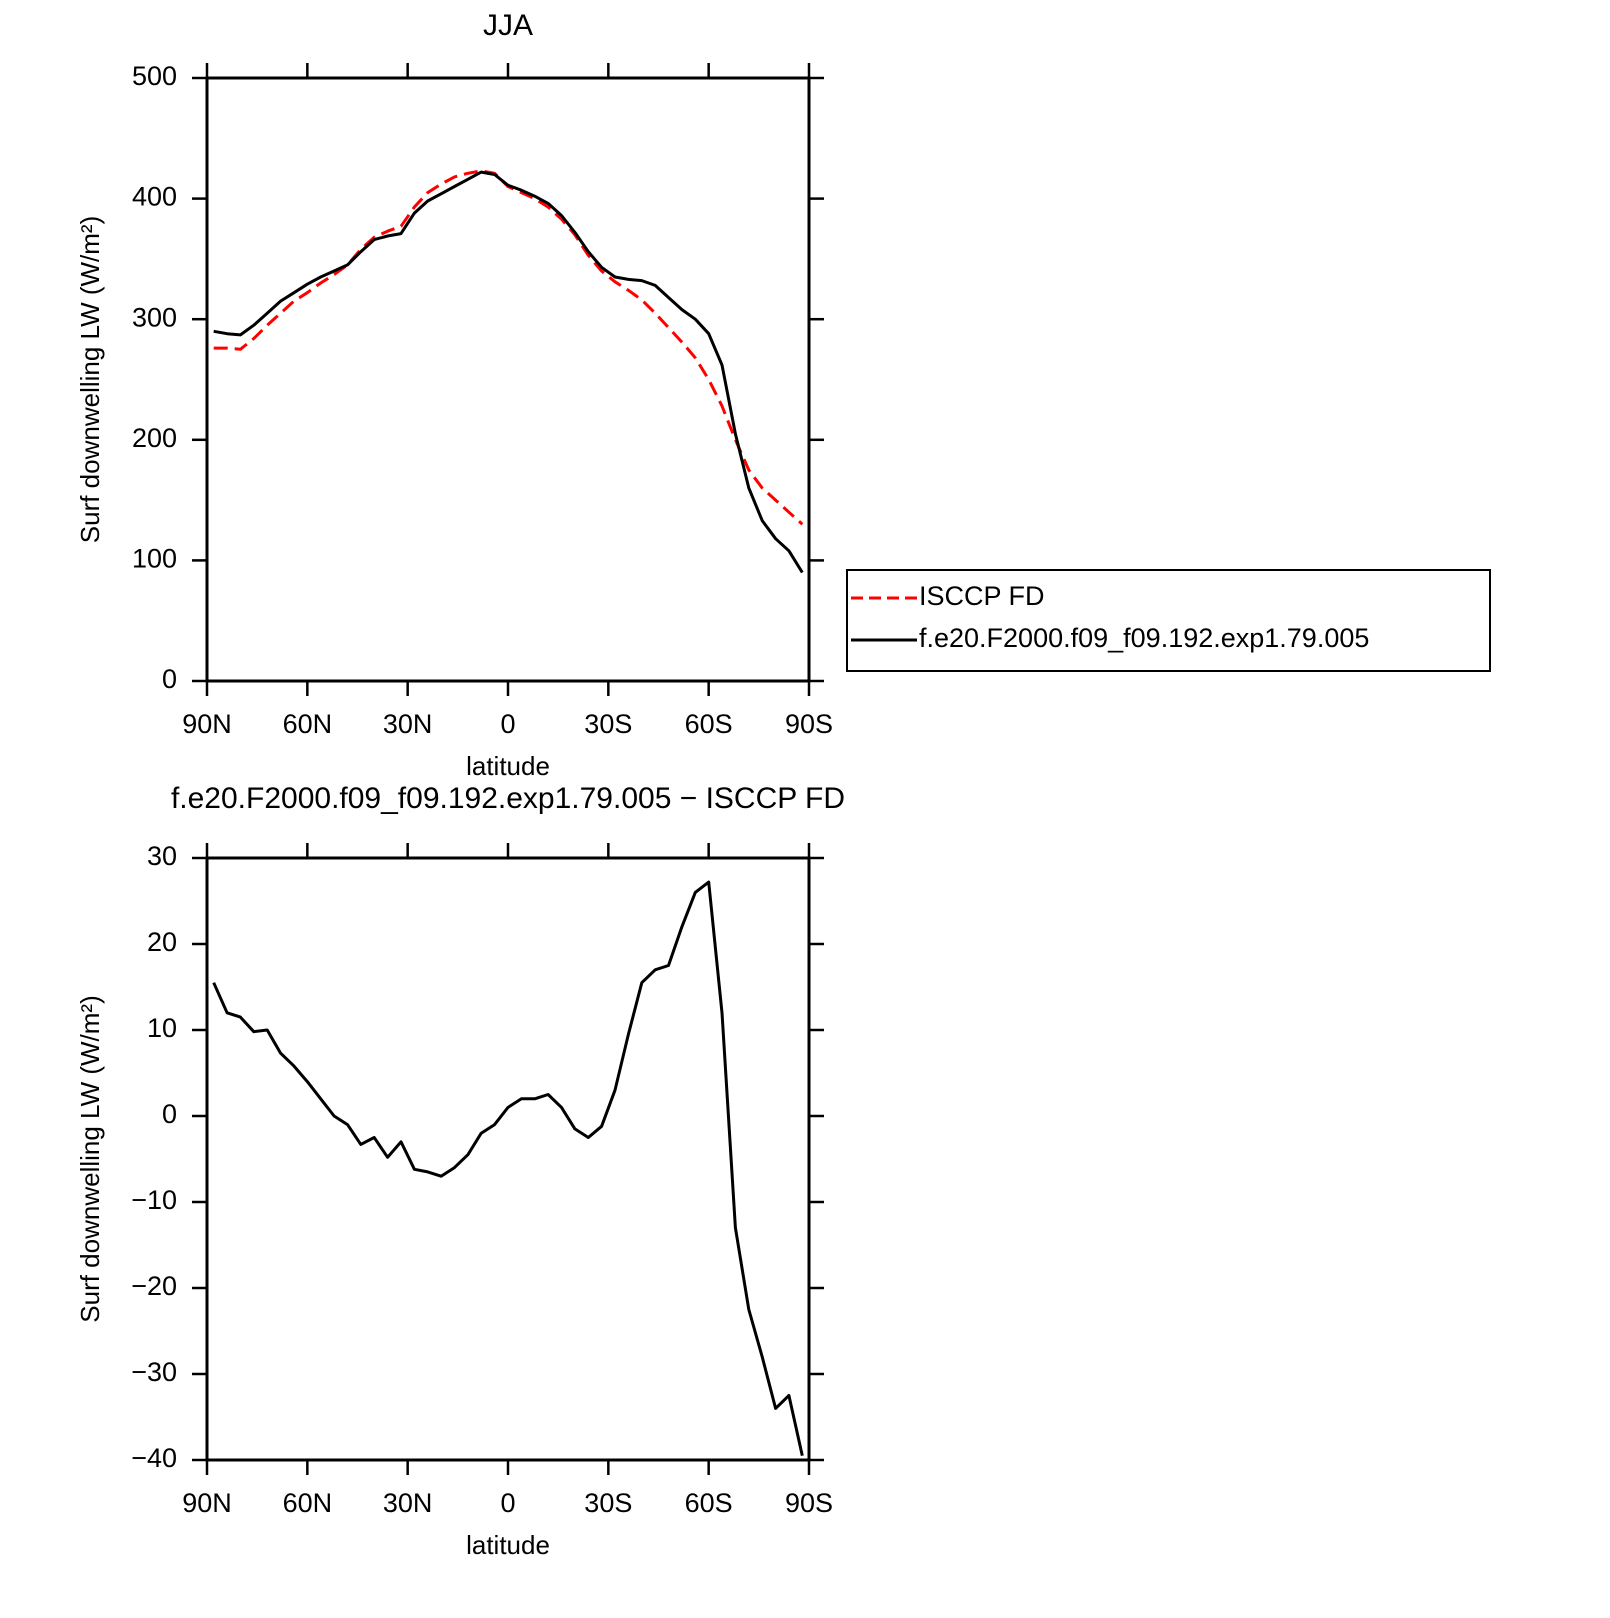  I want to click on y-tick-label: 200, so click(154, 438).